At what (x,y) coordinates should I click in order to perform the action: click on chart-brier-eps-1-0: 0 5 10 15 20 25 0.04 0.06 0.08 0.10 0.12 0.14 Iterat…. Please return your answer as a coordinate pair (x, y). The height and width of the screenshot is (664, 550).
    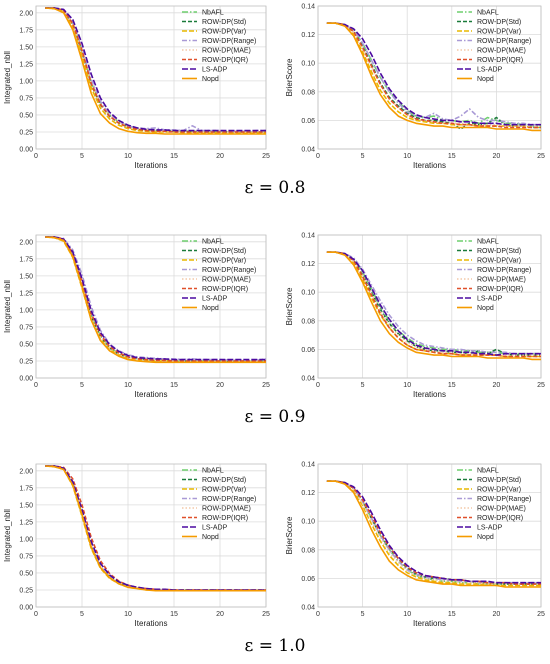
    Looking at the image, I should click on (415, 545).